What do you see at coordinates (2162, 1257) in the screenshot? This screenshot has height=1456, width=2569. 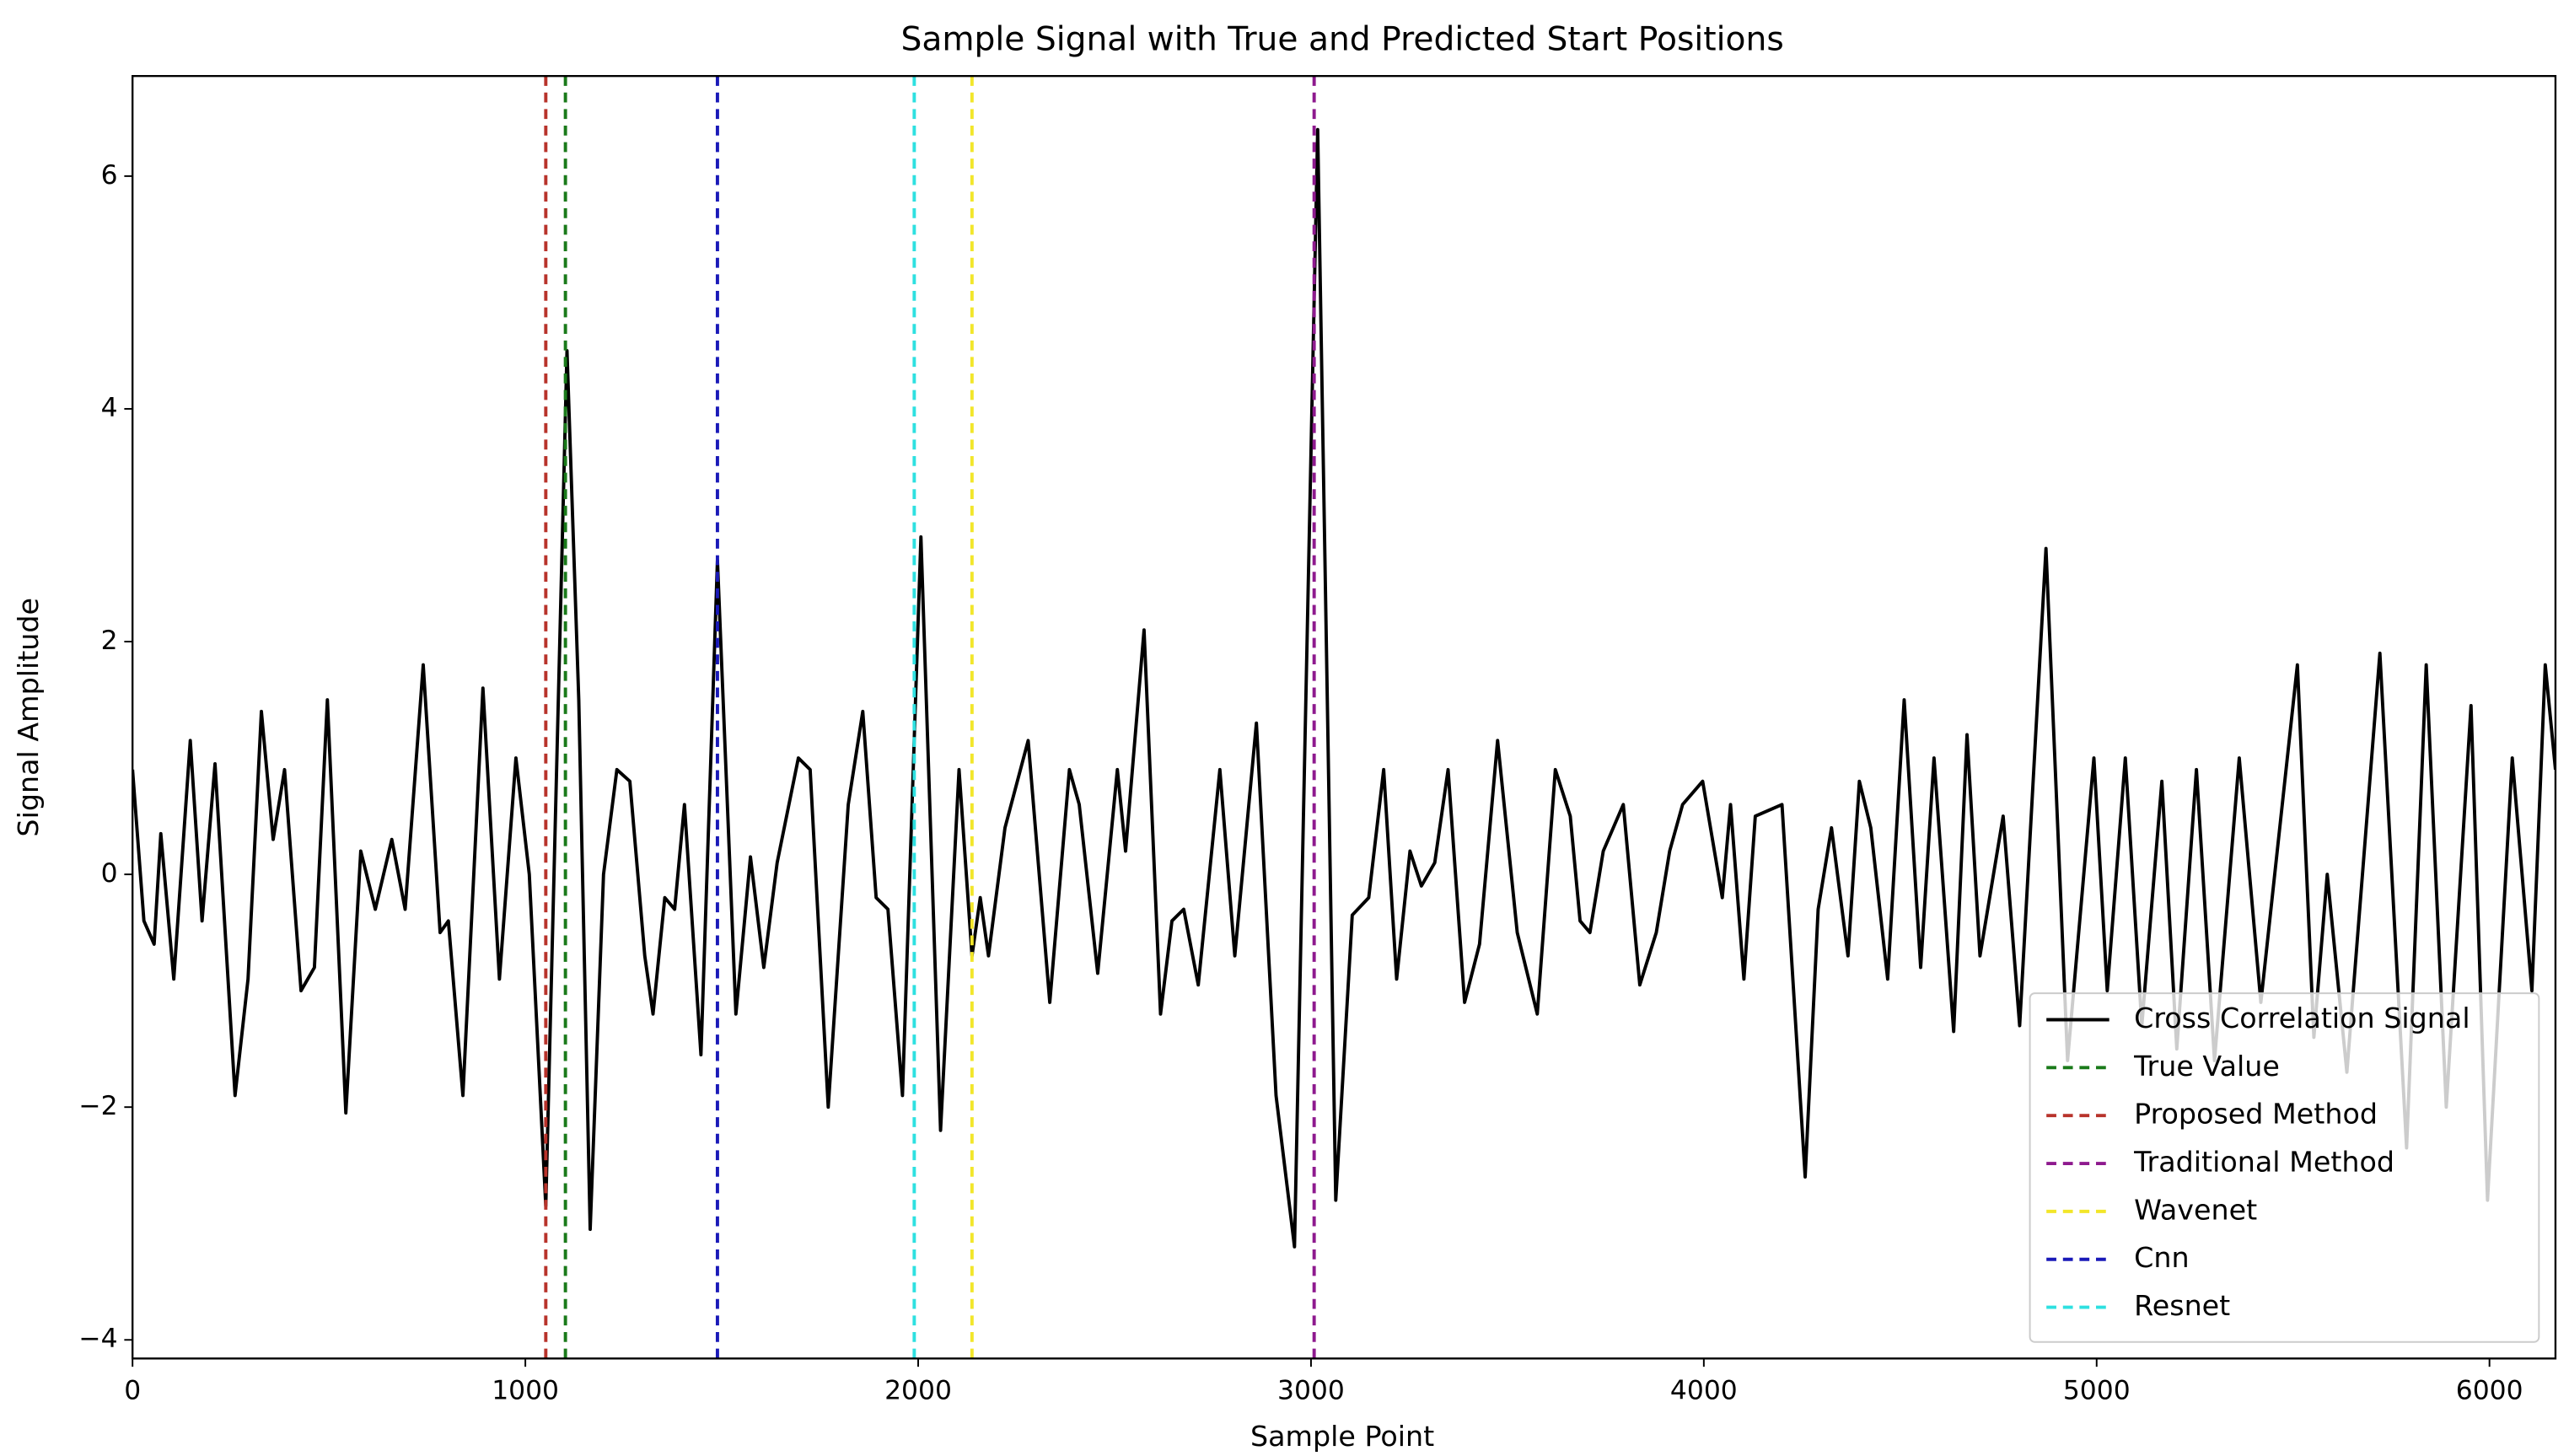 I see `legend-label: Cnn` at bounding box center [2162, 1257].